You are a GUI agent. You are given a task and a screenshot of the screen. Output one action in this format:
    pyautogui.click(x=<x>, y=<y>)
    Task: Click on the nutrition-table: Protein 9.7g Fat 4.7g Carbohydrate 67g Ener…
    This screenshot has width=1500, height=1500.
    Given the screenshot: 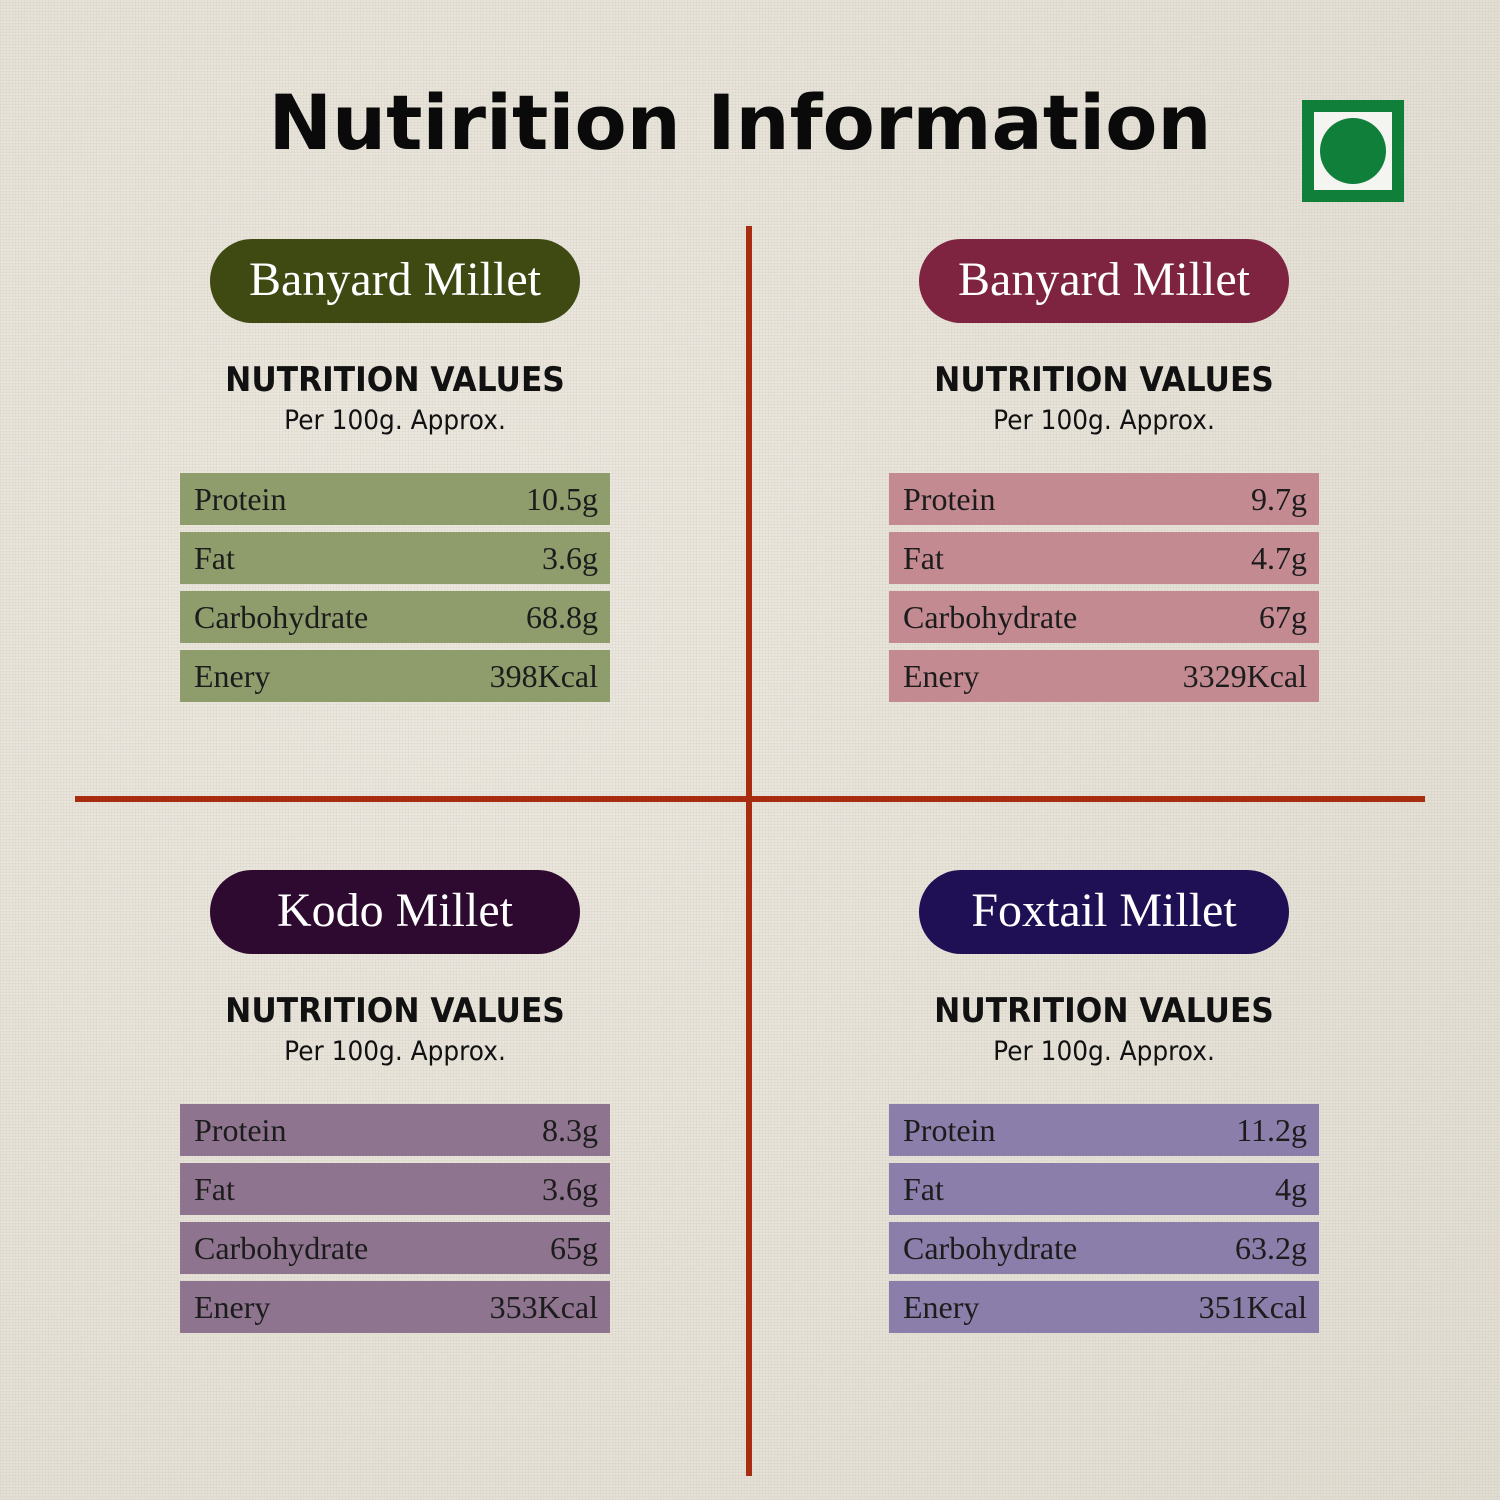 What is the action you would take?
    pyautogui.click(x=1104, y=587)
    